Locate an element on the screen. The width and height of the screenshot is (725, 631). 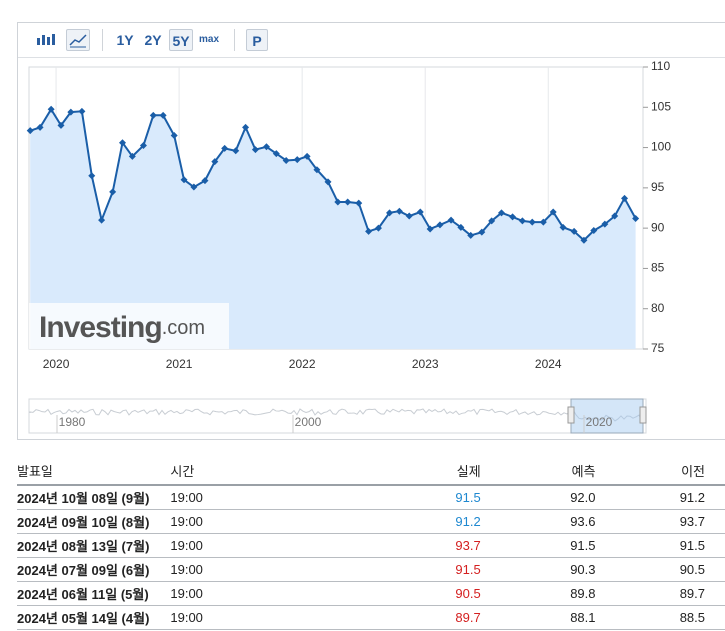
table-cell: 2024년 06월 11일 (5월) is located at coordinates (94, 593).